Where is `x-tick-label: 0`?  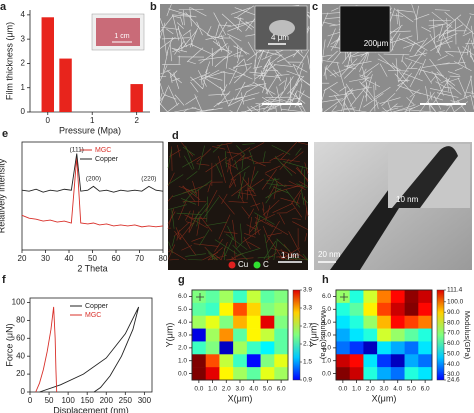
x-tick-label: 0 is located at coordinates (48, 120).